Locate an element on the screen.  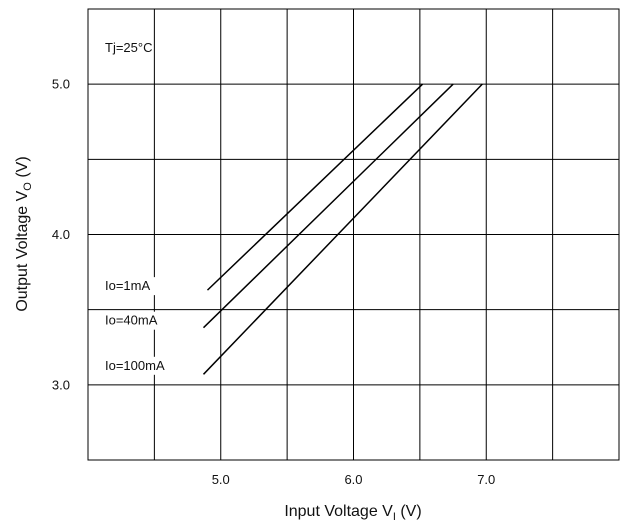
y-tick-label: 3.0 is located at coordinates (61, 384).